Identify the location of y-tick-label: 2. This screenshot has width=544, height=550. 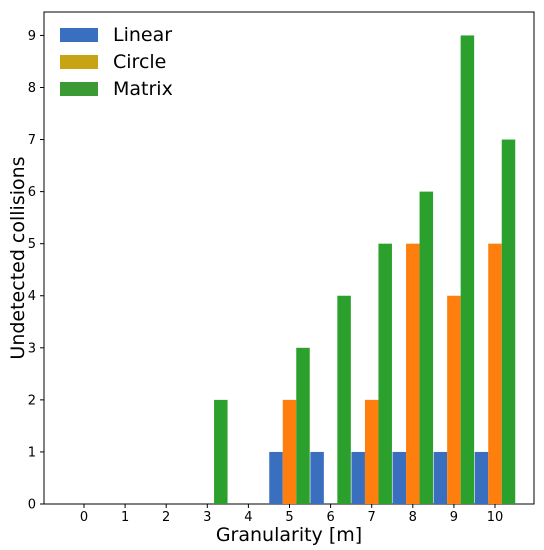
(32, 400).